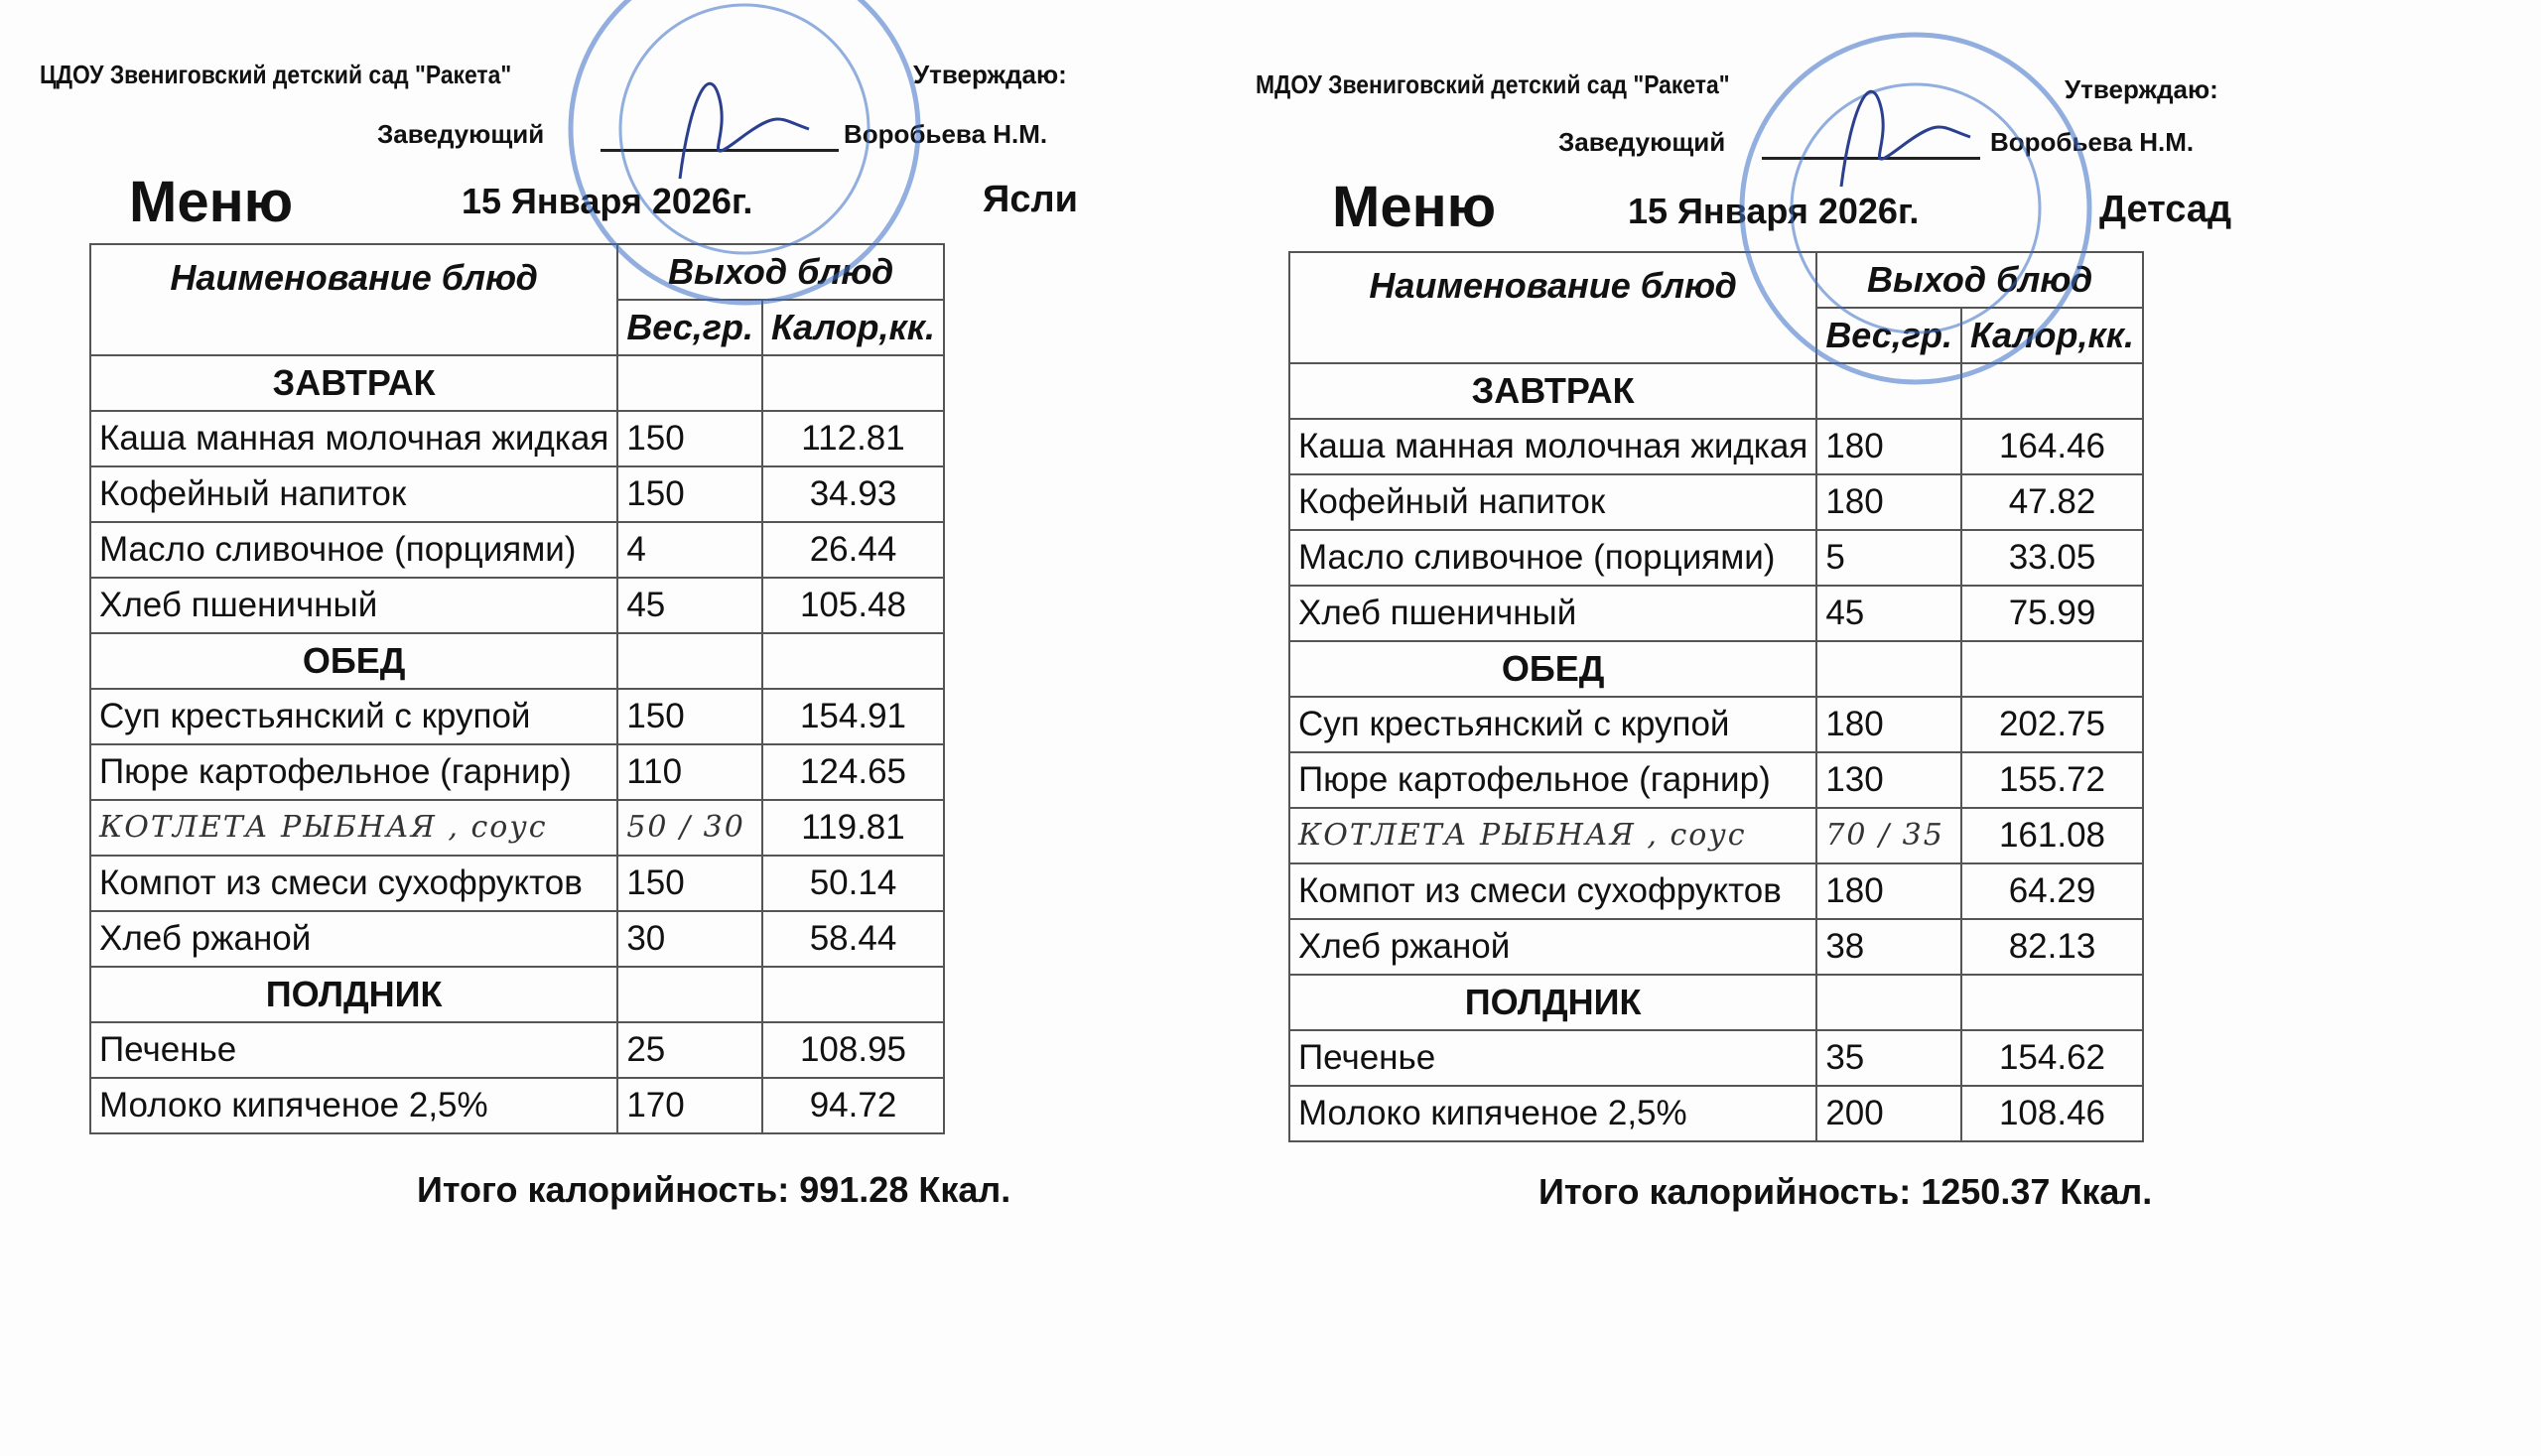  Describe the element at coordinates (1888, 1058) in the screenshot. I see `dish-weight: 35` at that location.